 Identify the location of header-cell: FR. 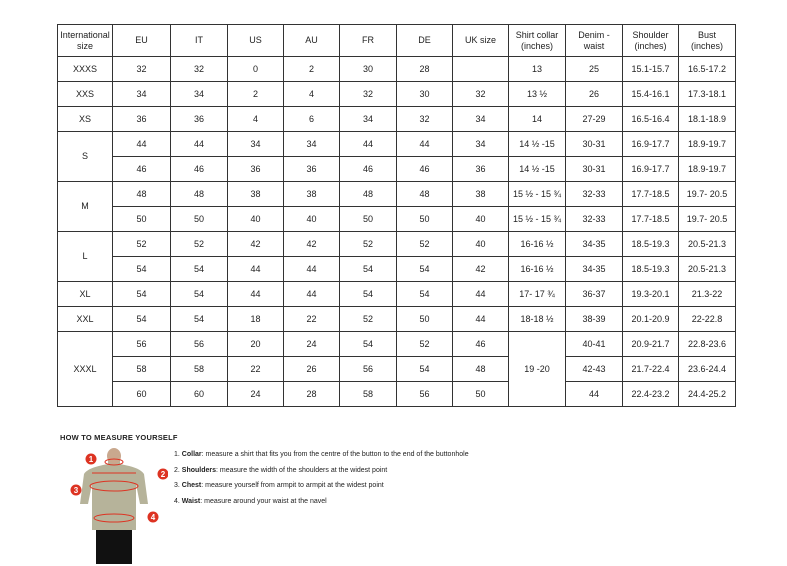
(368, 40).